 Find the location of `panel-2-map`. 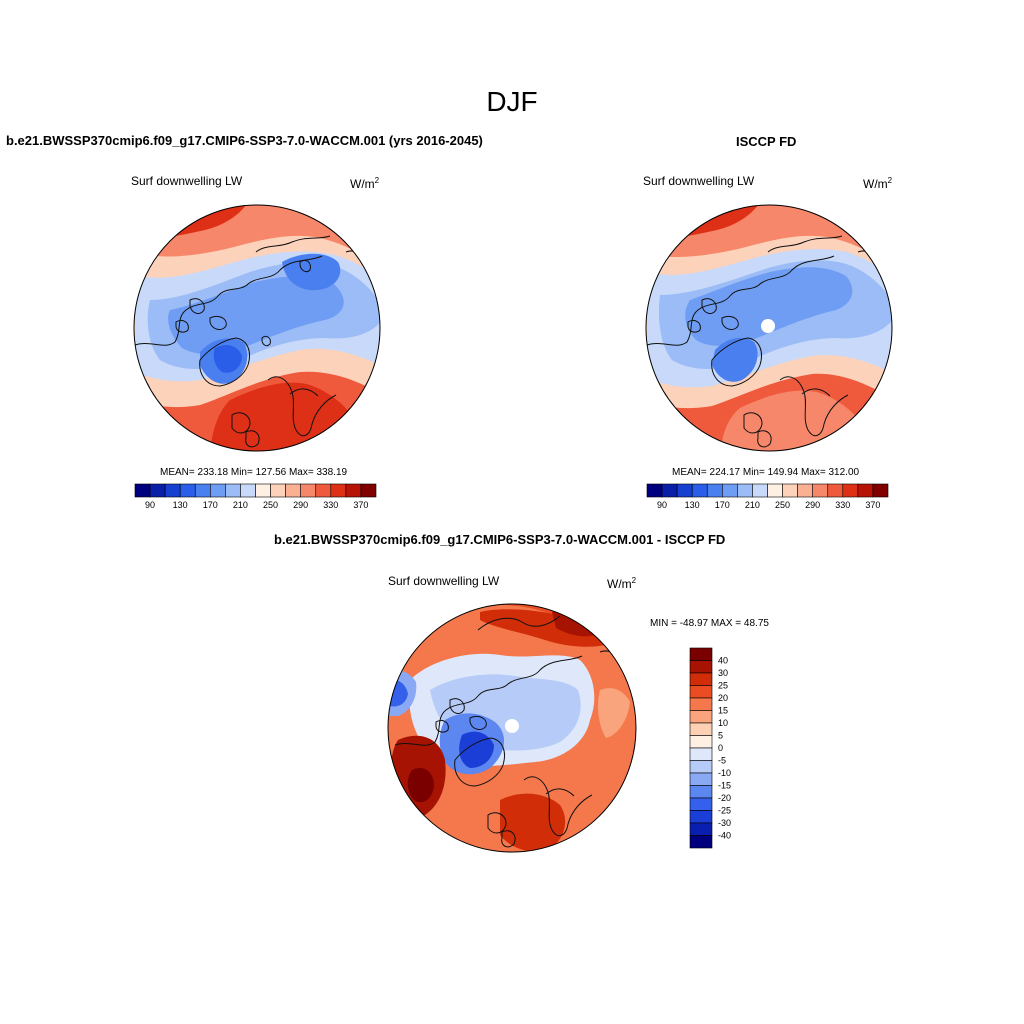

panel-2-map is located at coordinates (769, 328).